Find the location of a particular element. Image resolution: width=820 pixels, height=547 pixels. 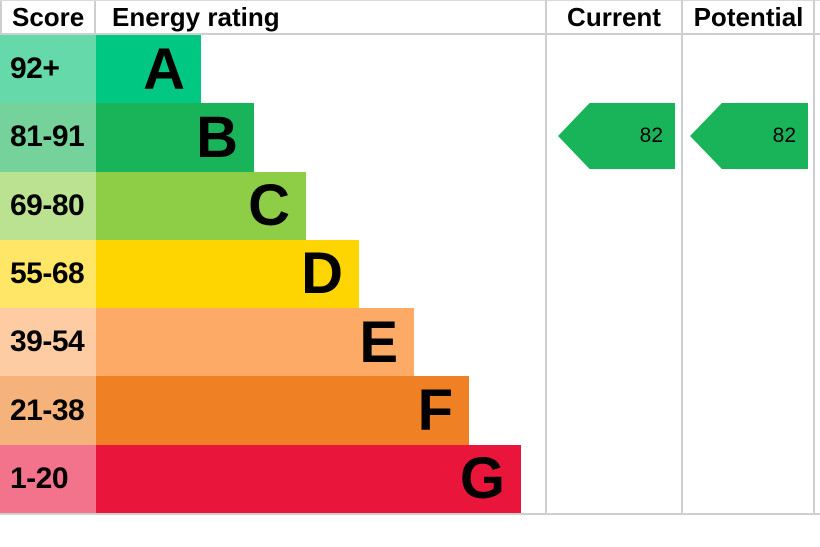

current-column-border is located at coordinates (546, 256).